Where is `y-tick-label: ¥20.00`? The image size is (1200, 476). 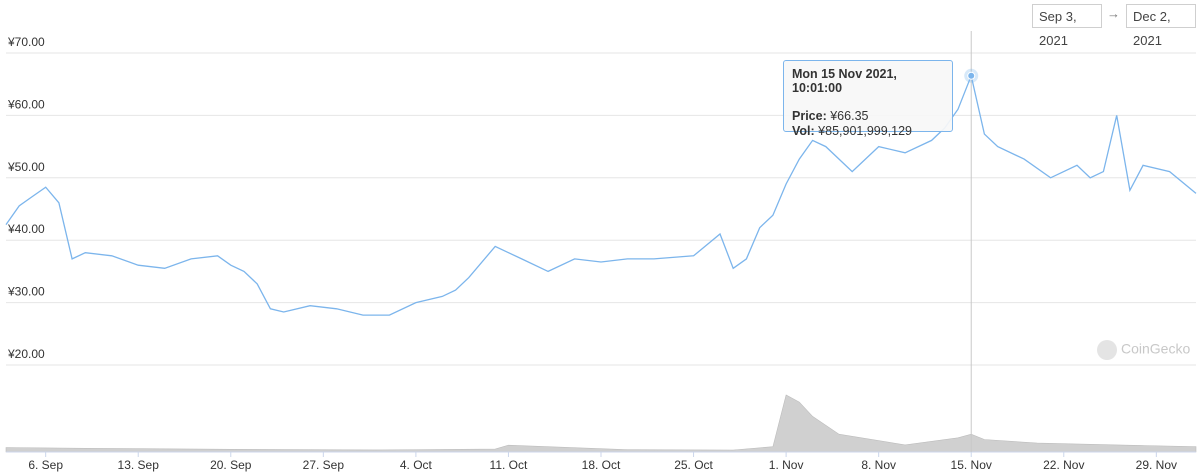 y-tick-label: ¥20.00 is located at coordinates (26, 354).